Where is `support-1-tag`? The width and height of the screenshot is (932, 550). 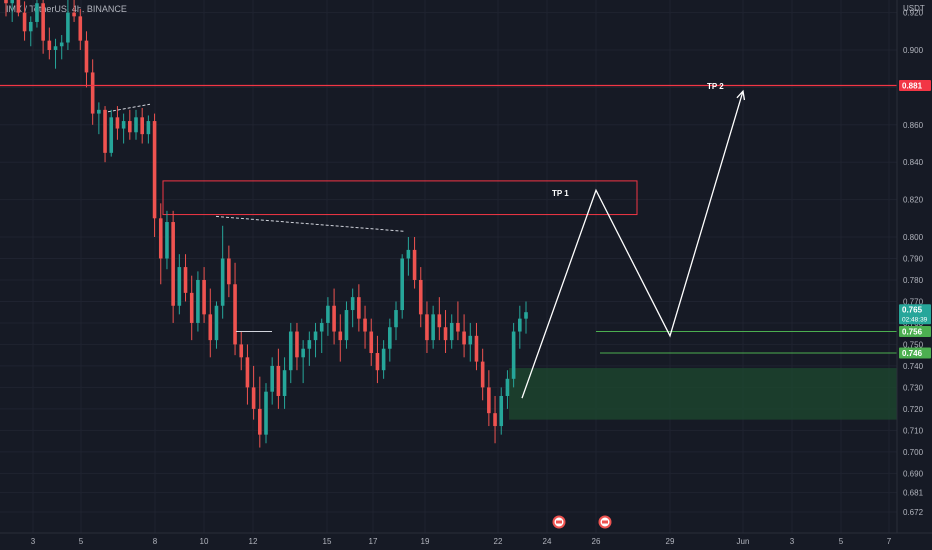
support-1-tag is located at coordinates (915, 332).